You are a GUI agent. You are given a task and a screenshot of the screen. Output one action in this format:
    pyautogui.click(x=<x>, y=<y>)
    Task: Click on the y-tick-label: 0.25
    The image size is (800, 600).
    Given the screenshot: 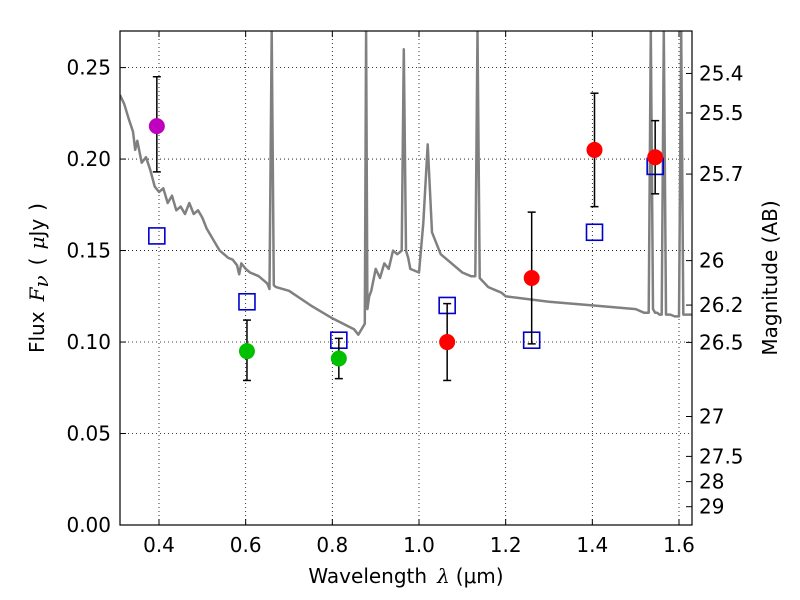 What is the action you would take?
    pyautogui.click(x=88, y=68)
    